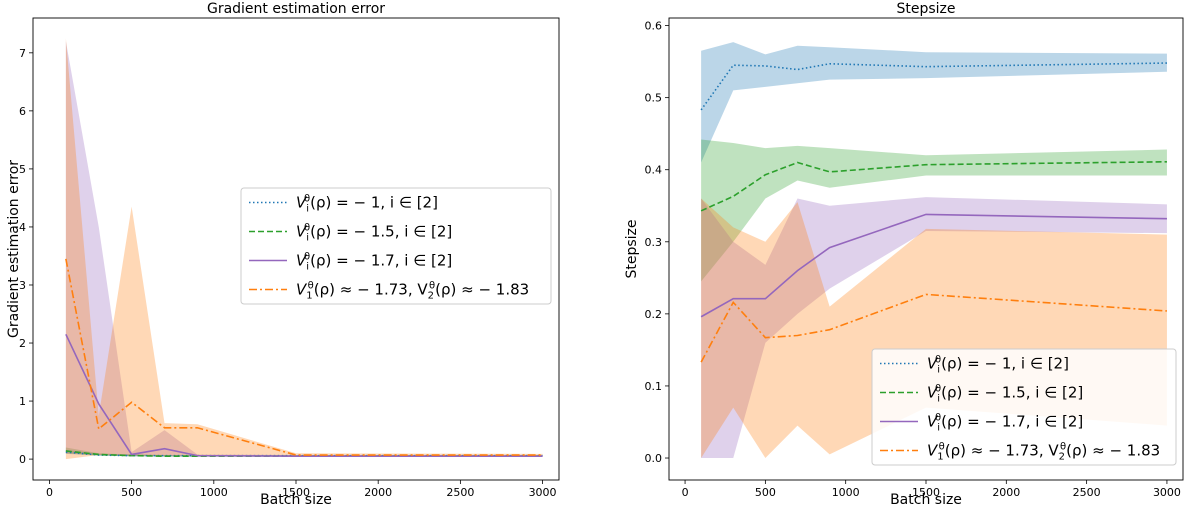  I want to click on y-tick-label: 4, so click(22, 227).